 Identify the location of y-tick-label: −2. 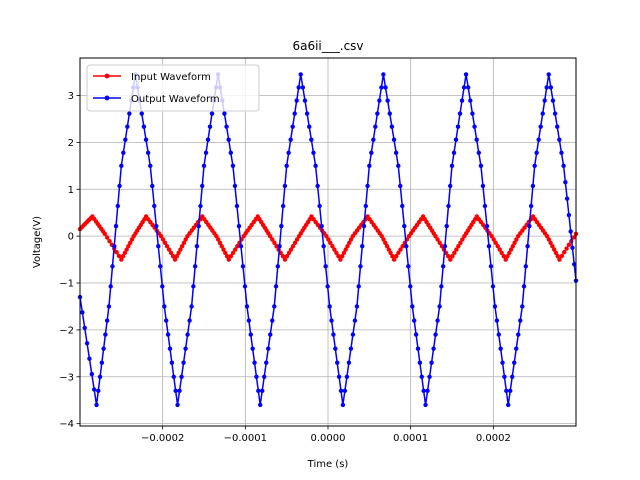
(66, 330).